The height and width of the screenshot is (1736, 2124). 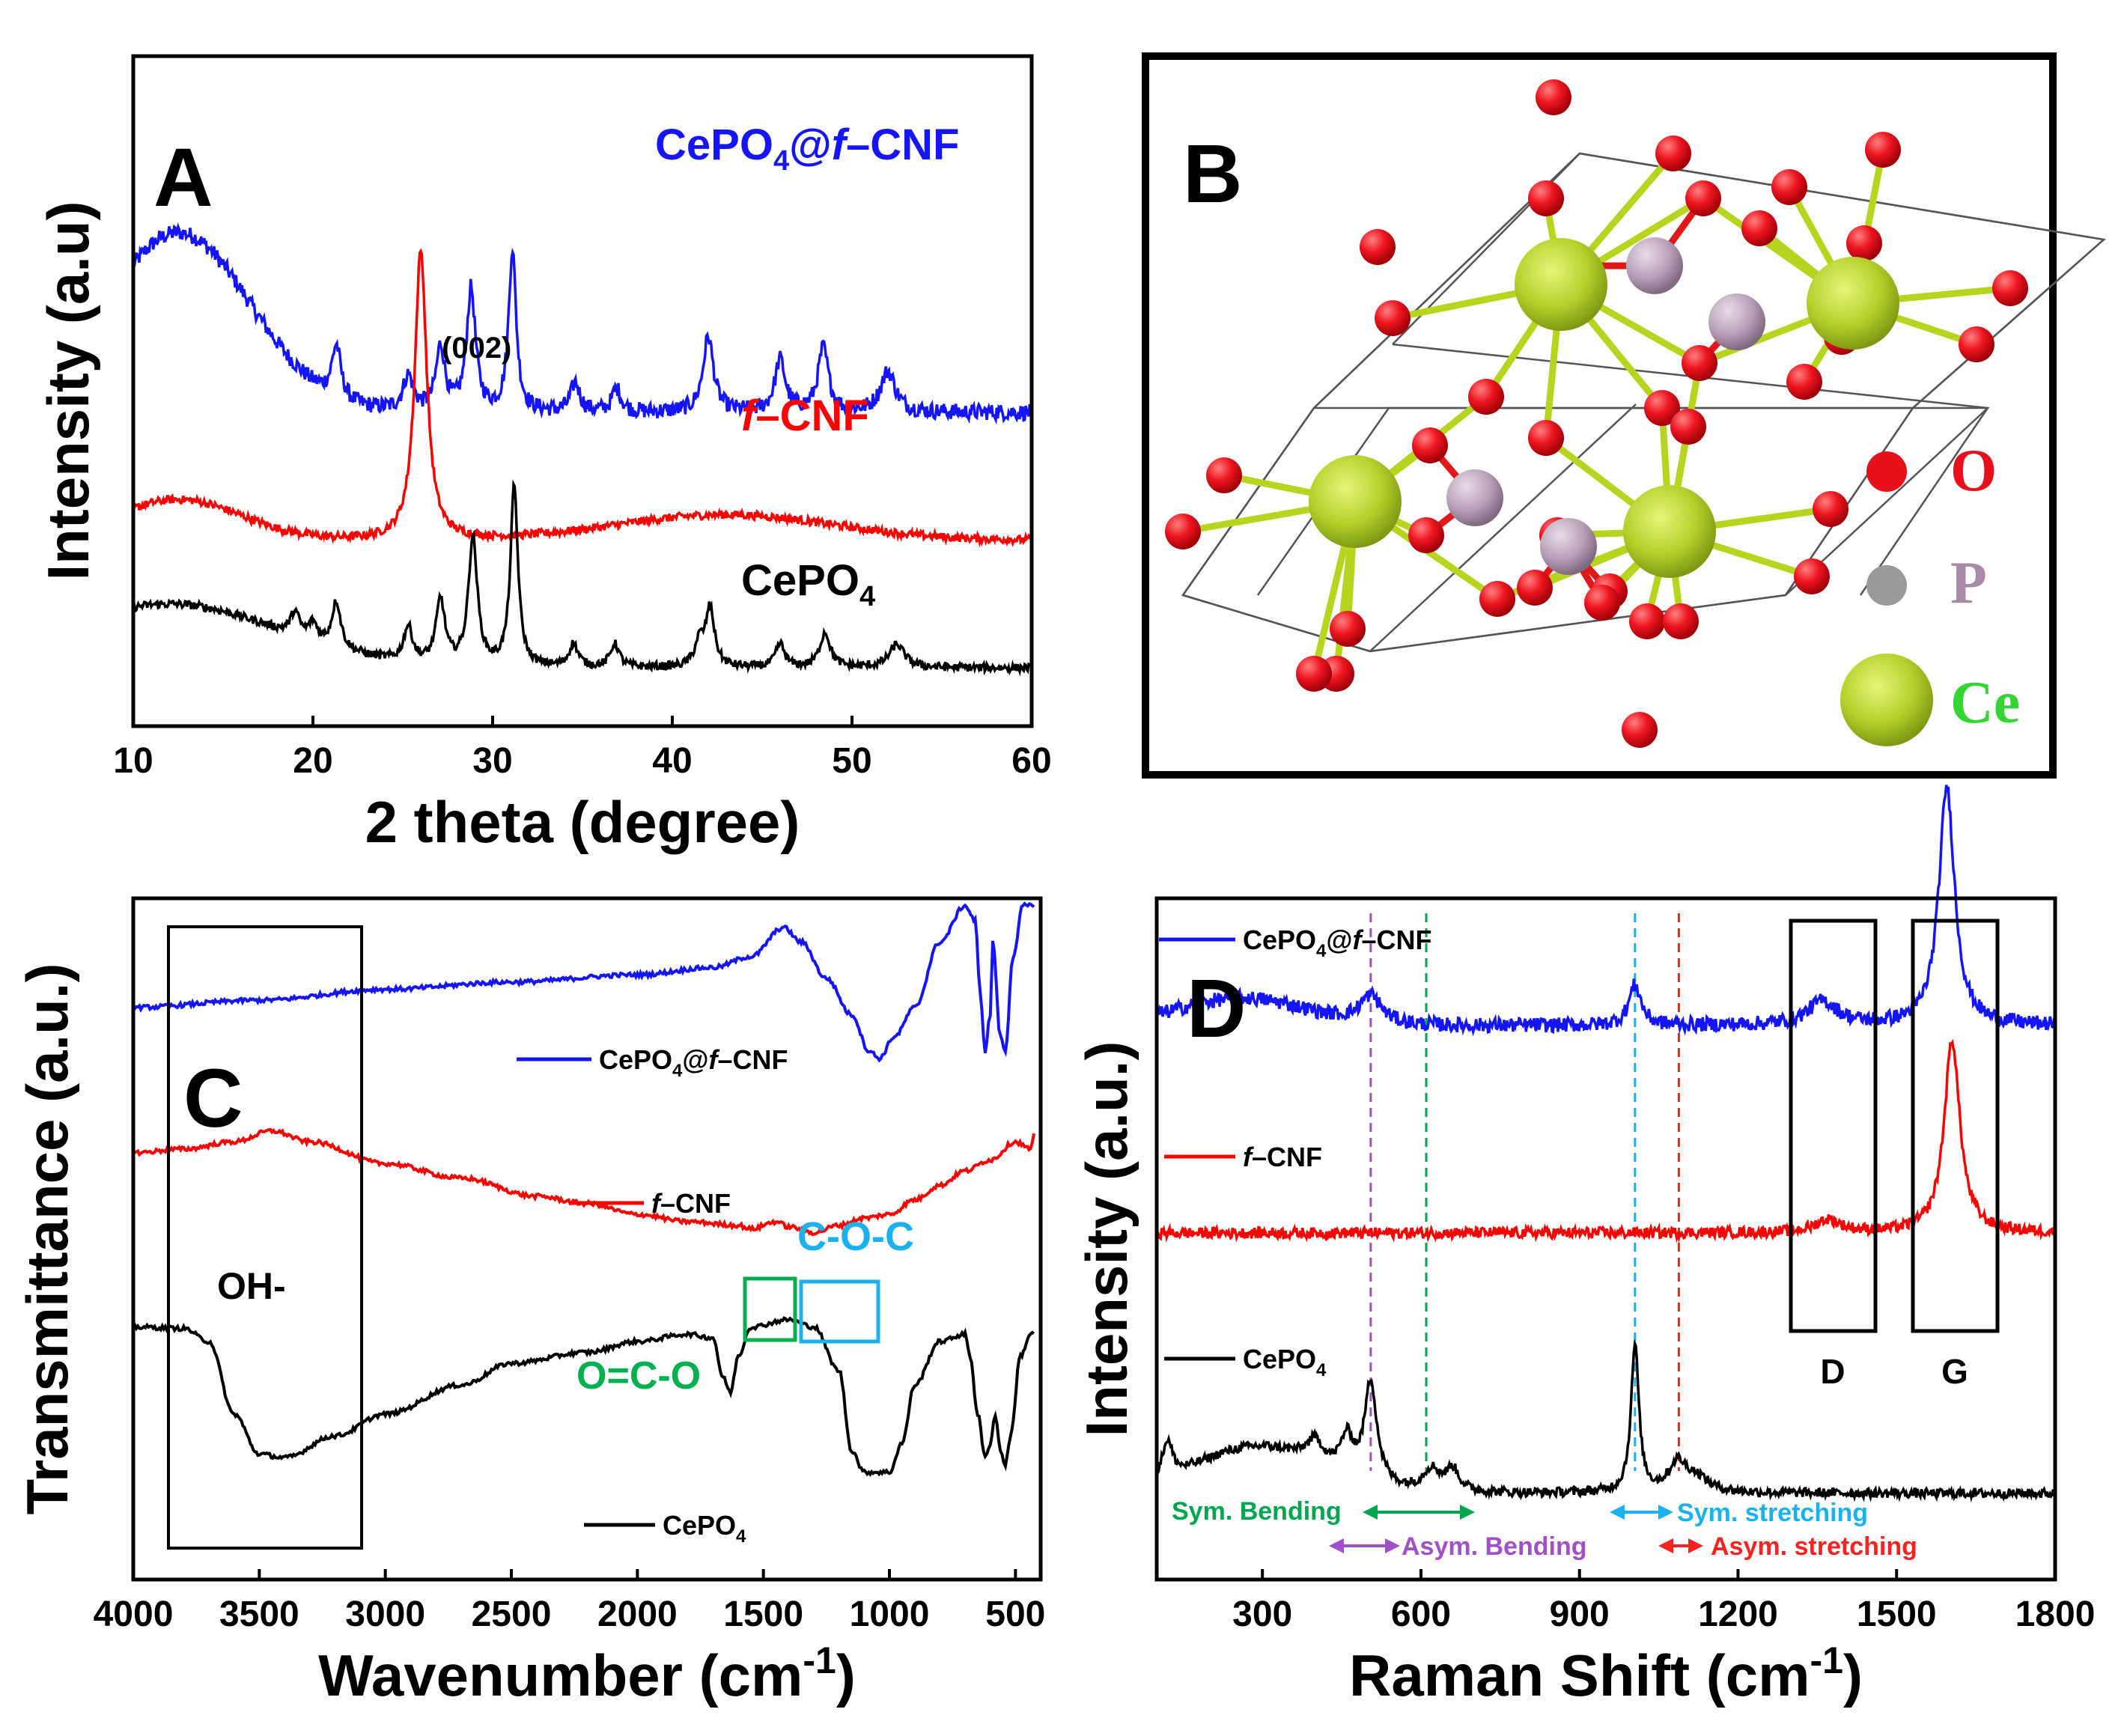 What do you see at coordinates (259, 1614) in the screenshot?
I see `x-tick-label: 3500` at bounding box center [259, 1614].